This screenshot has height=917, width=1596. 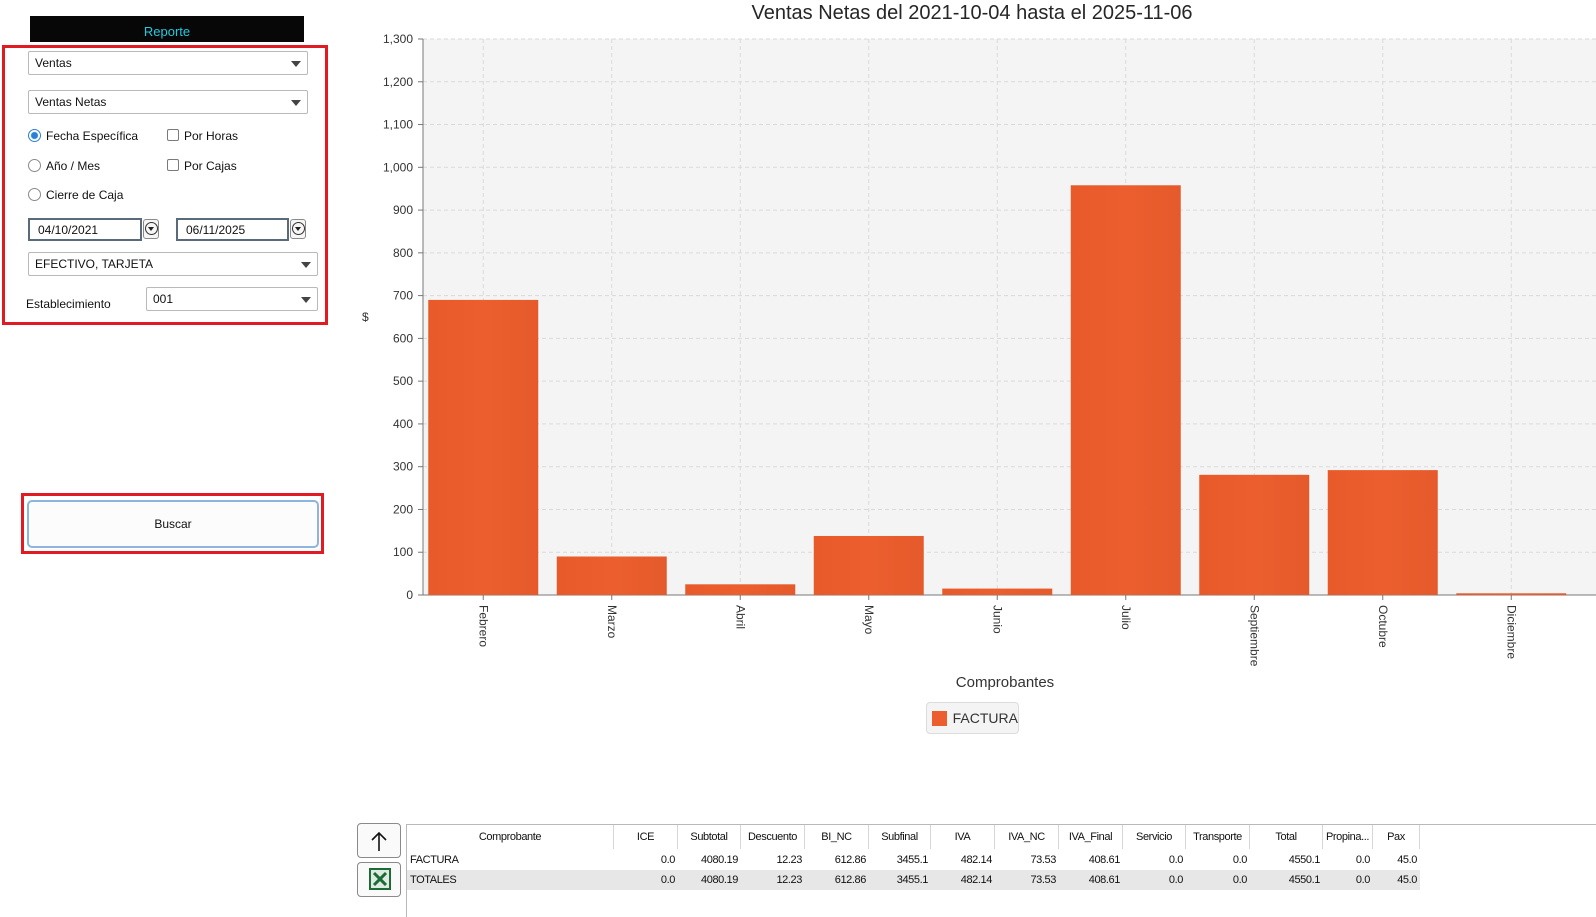 I want to click on date-from-picker-button, so click(x=151, y=229).